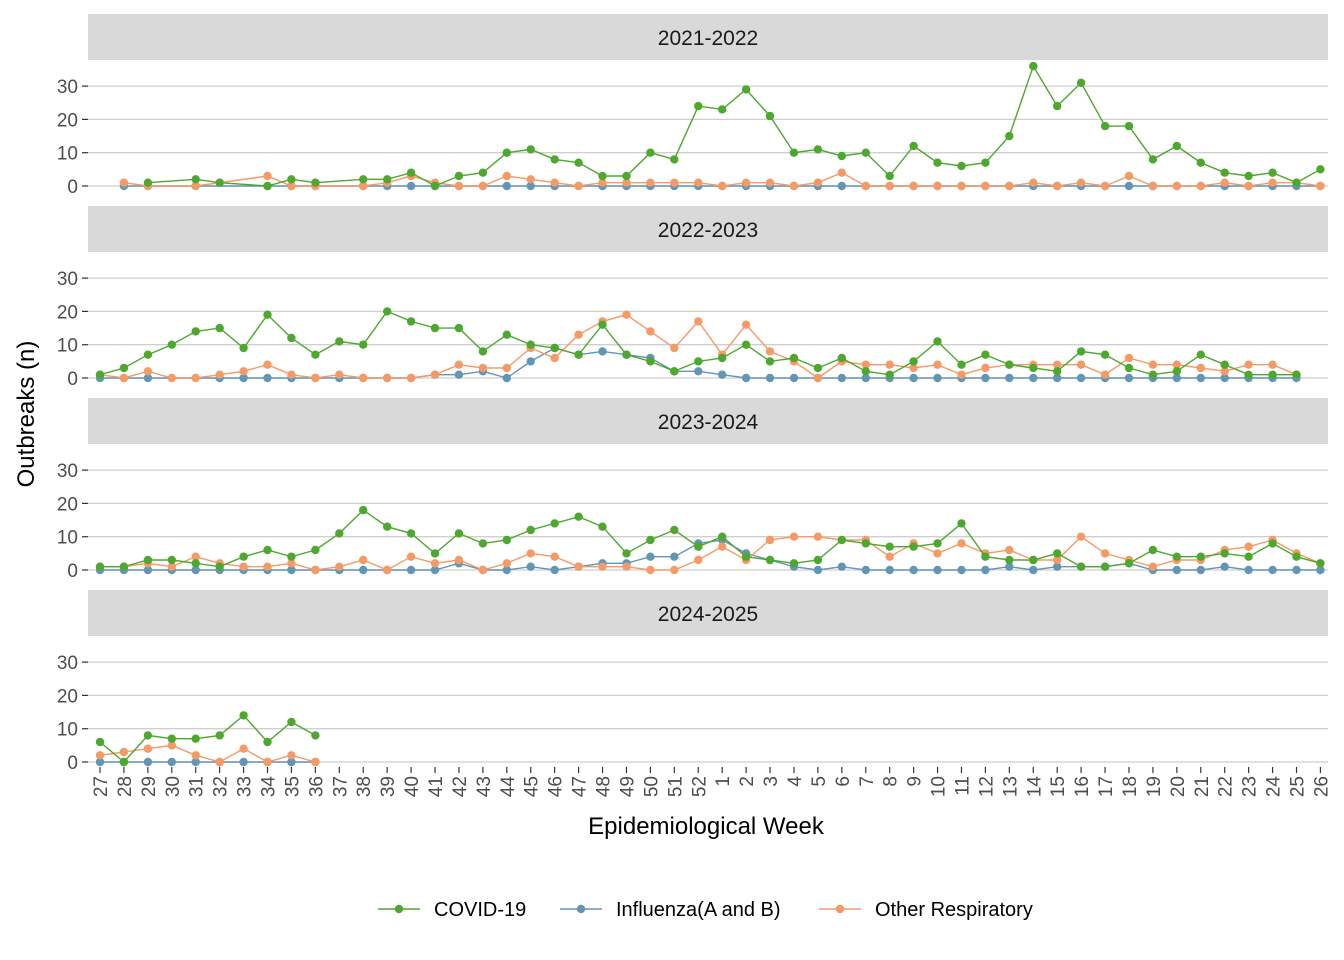  I want to click on x-tick-label: 37, so click(340, 786).